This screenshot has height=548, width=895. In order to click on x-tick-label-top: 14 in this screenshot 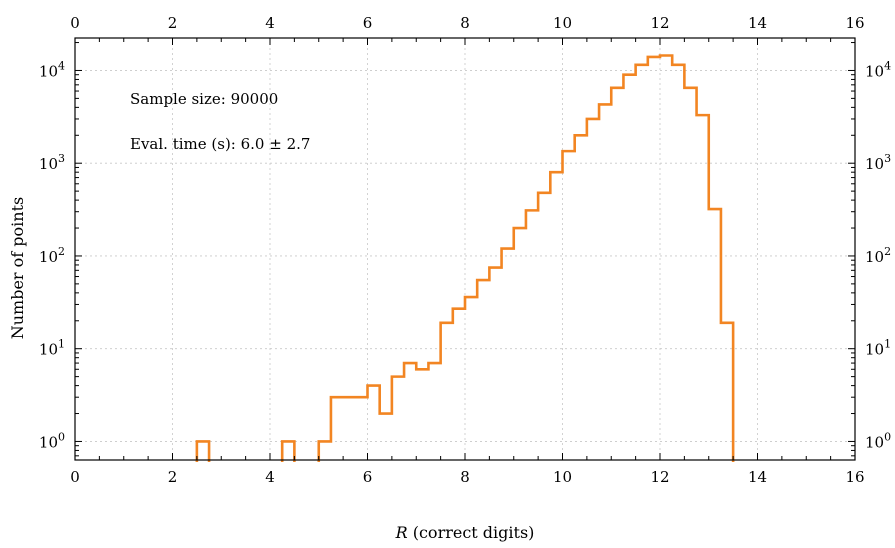, I will do `click(757, 23)`.